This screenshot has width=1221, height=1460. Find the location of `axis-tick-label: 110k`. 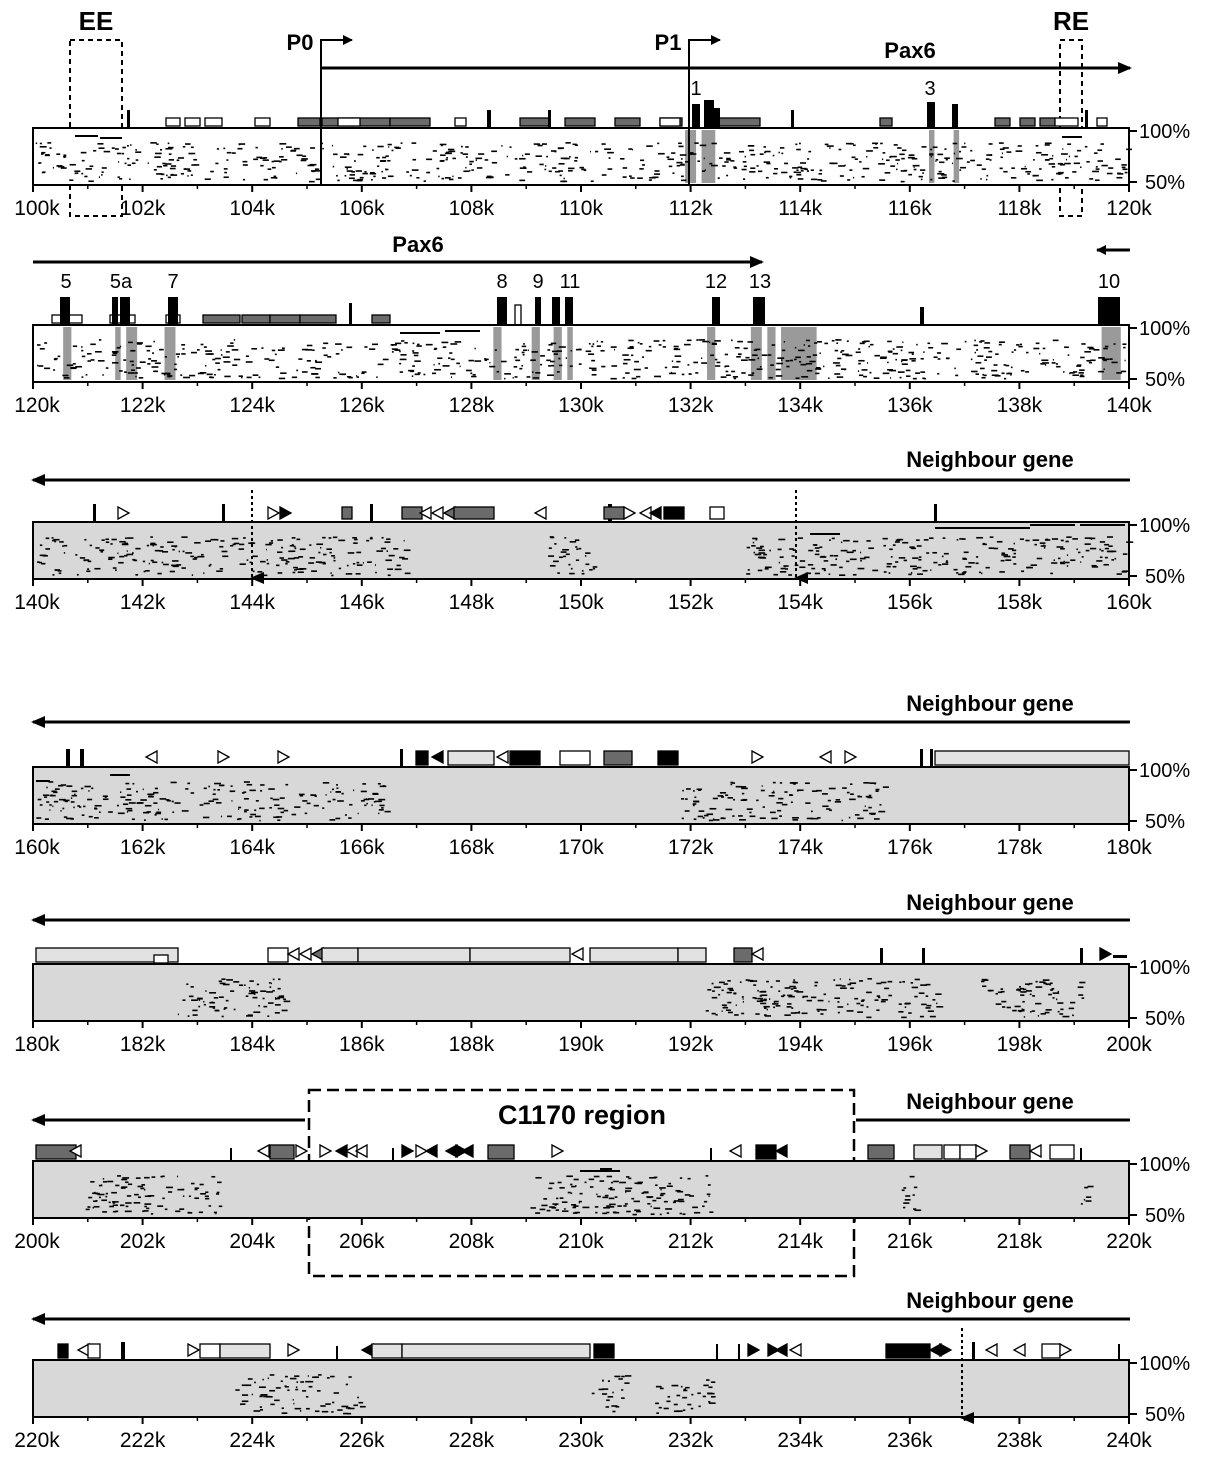

axis-tick-label: 110k is located at coordinates (581, 208).